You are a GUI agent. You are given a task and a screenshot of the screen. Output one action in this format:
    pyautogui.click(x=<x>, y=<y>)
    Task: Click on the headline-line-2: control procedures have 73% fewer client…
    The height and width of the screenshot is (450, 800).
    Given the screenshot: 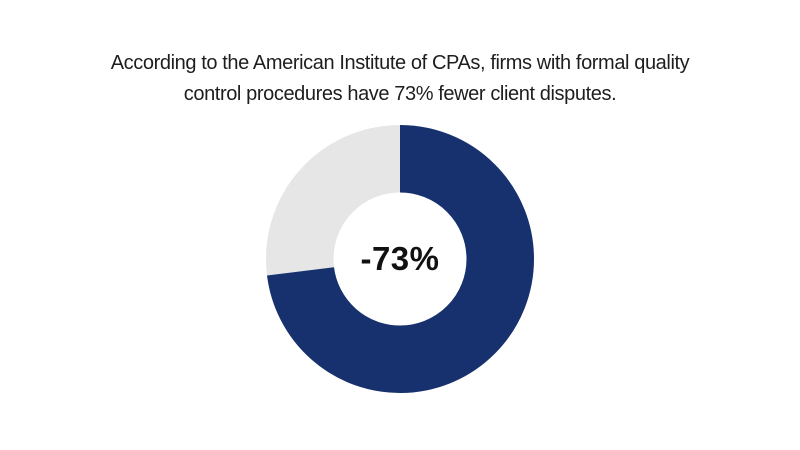 What is the action you would take?
    pyautogui.click(x=400, y=94)
    